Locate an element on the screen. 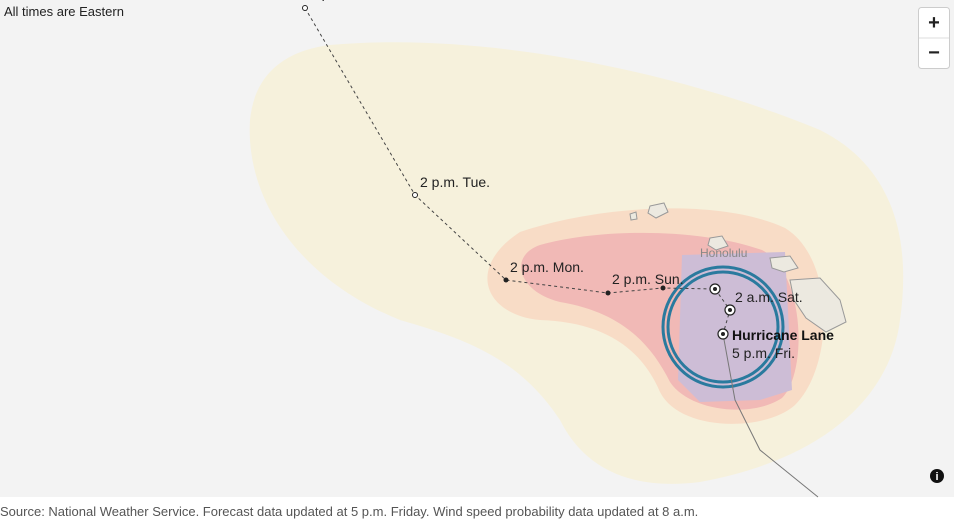 This screenshot has height=523, width=954. past-track is located at coordinates (770, 415).